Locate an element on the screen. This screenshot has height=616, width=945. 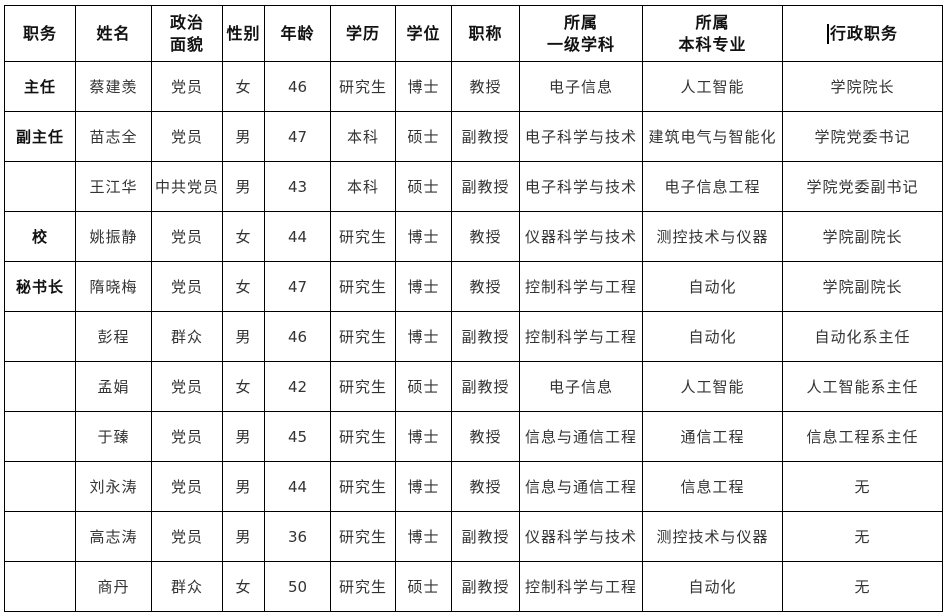
cell-name: 姚振静 is located at coordinates (113, 236).